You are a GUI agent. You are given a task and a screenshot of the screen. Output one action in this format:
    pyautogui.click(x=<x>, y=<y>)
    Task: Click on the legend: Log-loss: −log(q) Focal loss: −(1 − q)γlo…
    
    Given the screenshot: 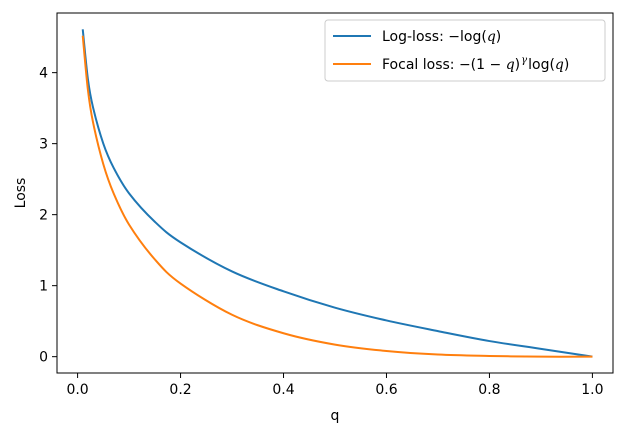 What is the action you would take?
    pyautogui.click(x=465, y=50)
    